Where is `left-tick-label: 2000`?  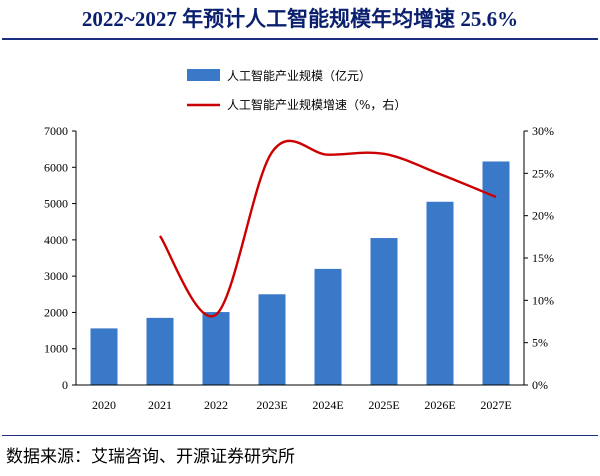 left-tick-label: 2000 is located at coordinates (56, 312).